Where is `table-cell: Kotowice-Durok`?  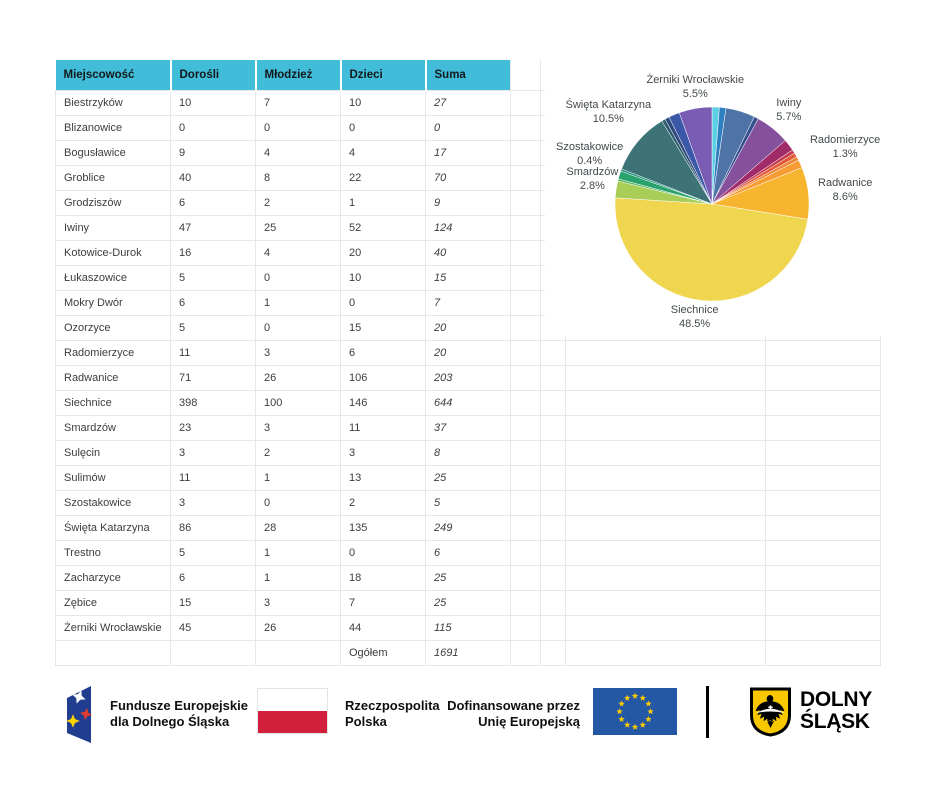
table-cell: Kotowice-Durok is located at coordinates (113, 253).